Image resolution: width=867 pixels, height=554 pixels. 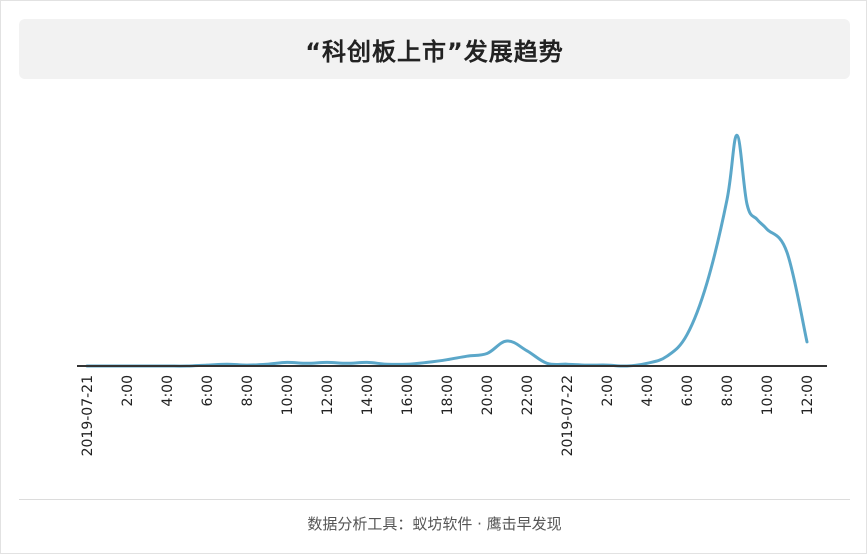 I want to click on x-tick-label: 2019-07-21, so click(x=88, y=415).